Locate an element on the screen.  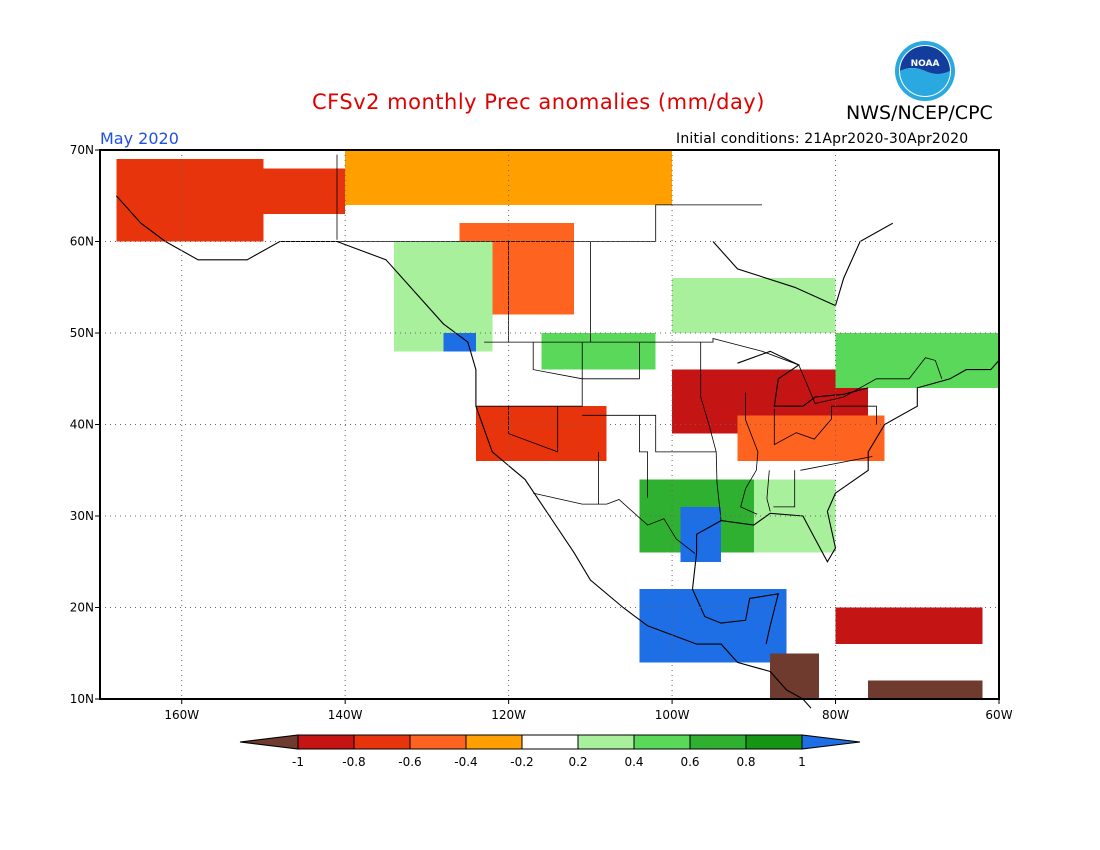
colorbar-tick-label: 1 is located at coordinates (802, 762).